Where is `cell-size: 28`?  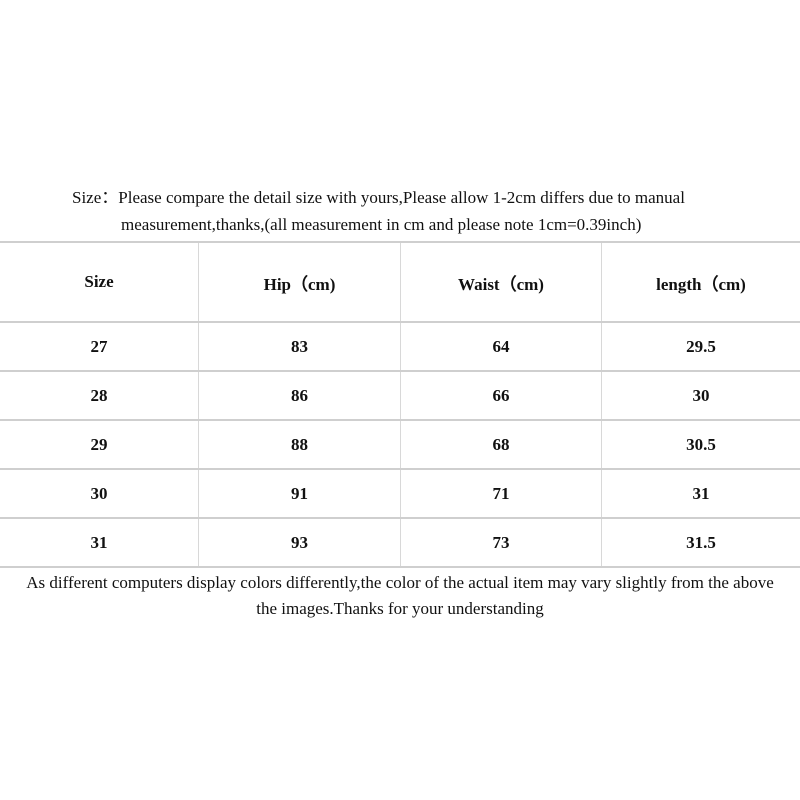 cell-size: 28 is located at coordinates (99, 395).